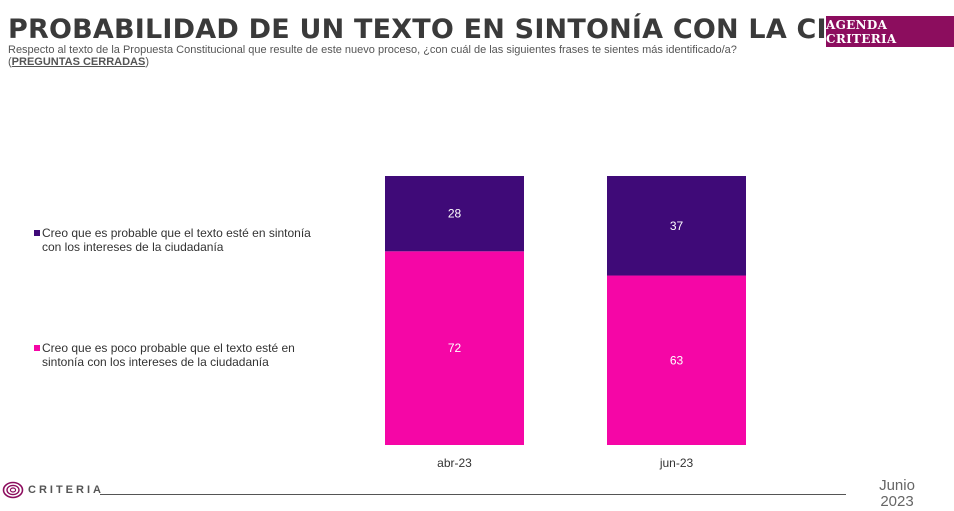 The image size is (954, 511). I want to click on criteria-logo: CRITERIA, so click(53, 490).